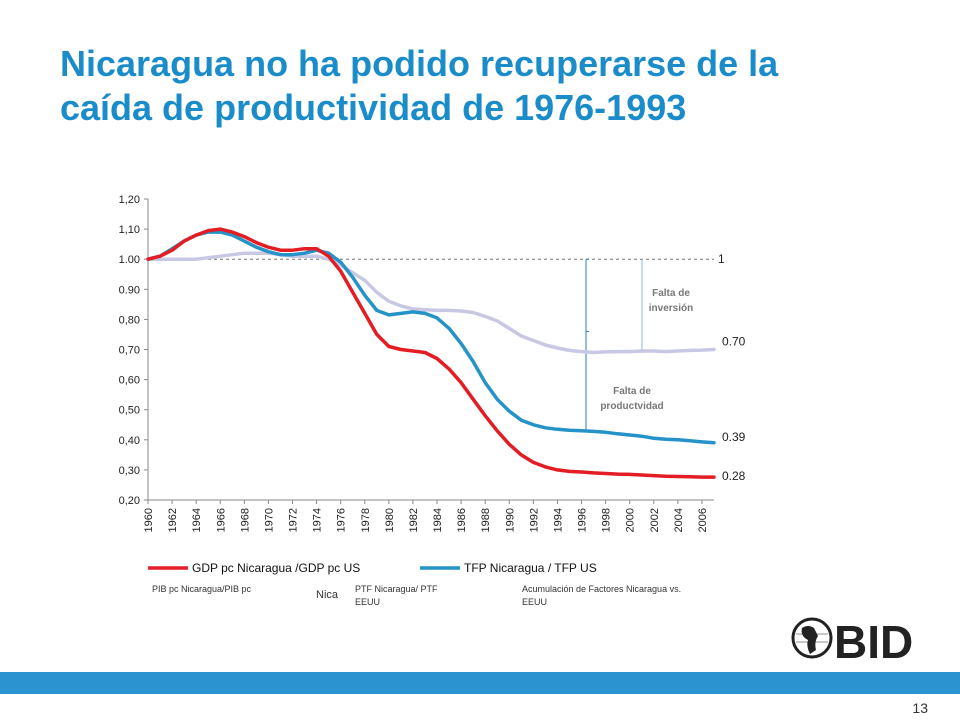 This screenshot has width=960, height=720. Describe the element at coordinates (245, 520) in the screenshot. I see `x-tick-label: 1968` at that location.